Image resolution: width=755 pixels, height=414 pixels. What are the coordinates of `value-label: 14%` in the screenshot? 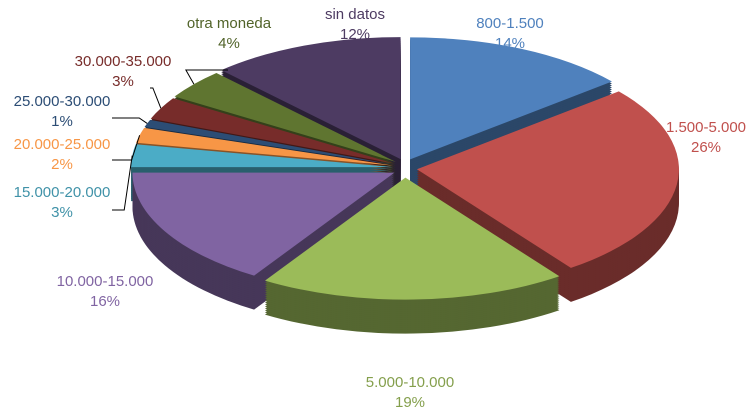 It's located at (510, 43).